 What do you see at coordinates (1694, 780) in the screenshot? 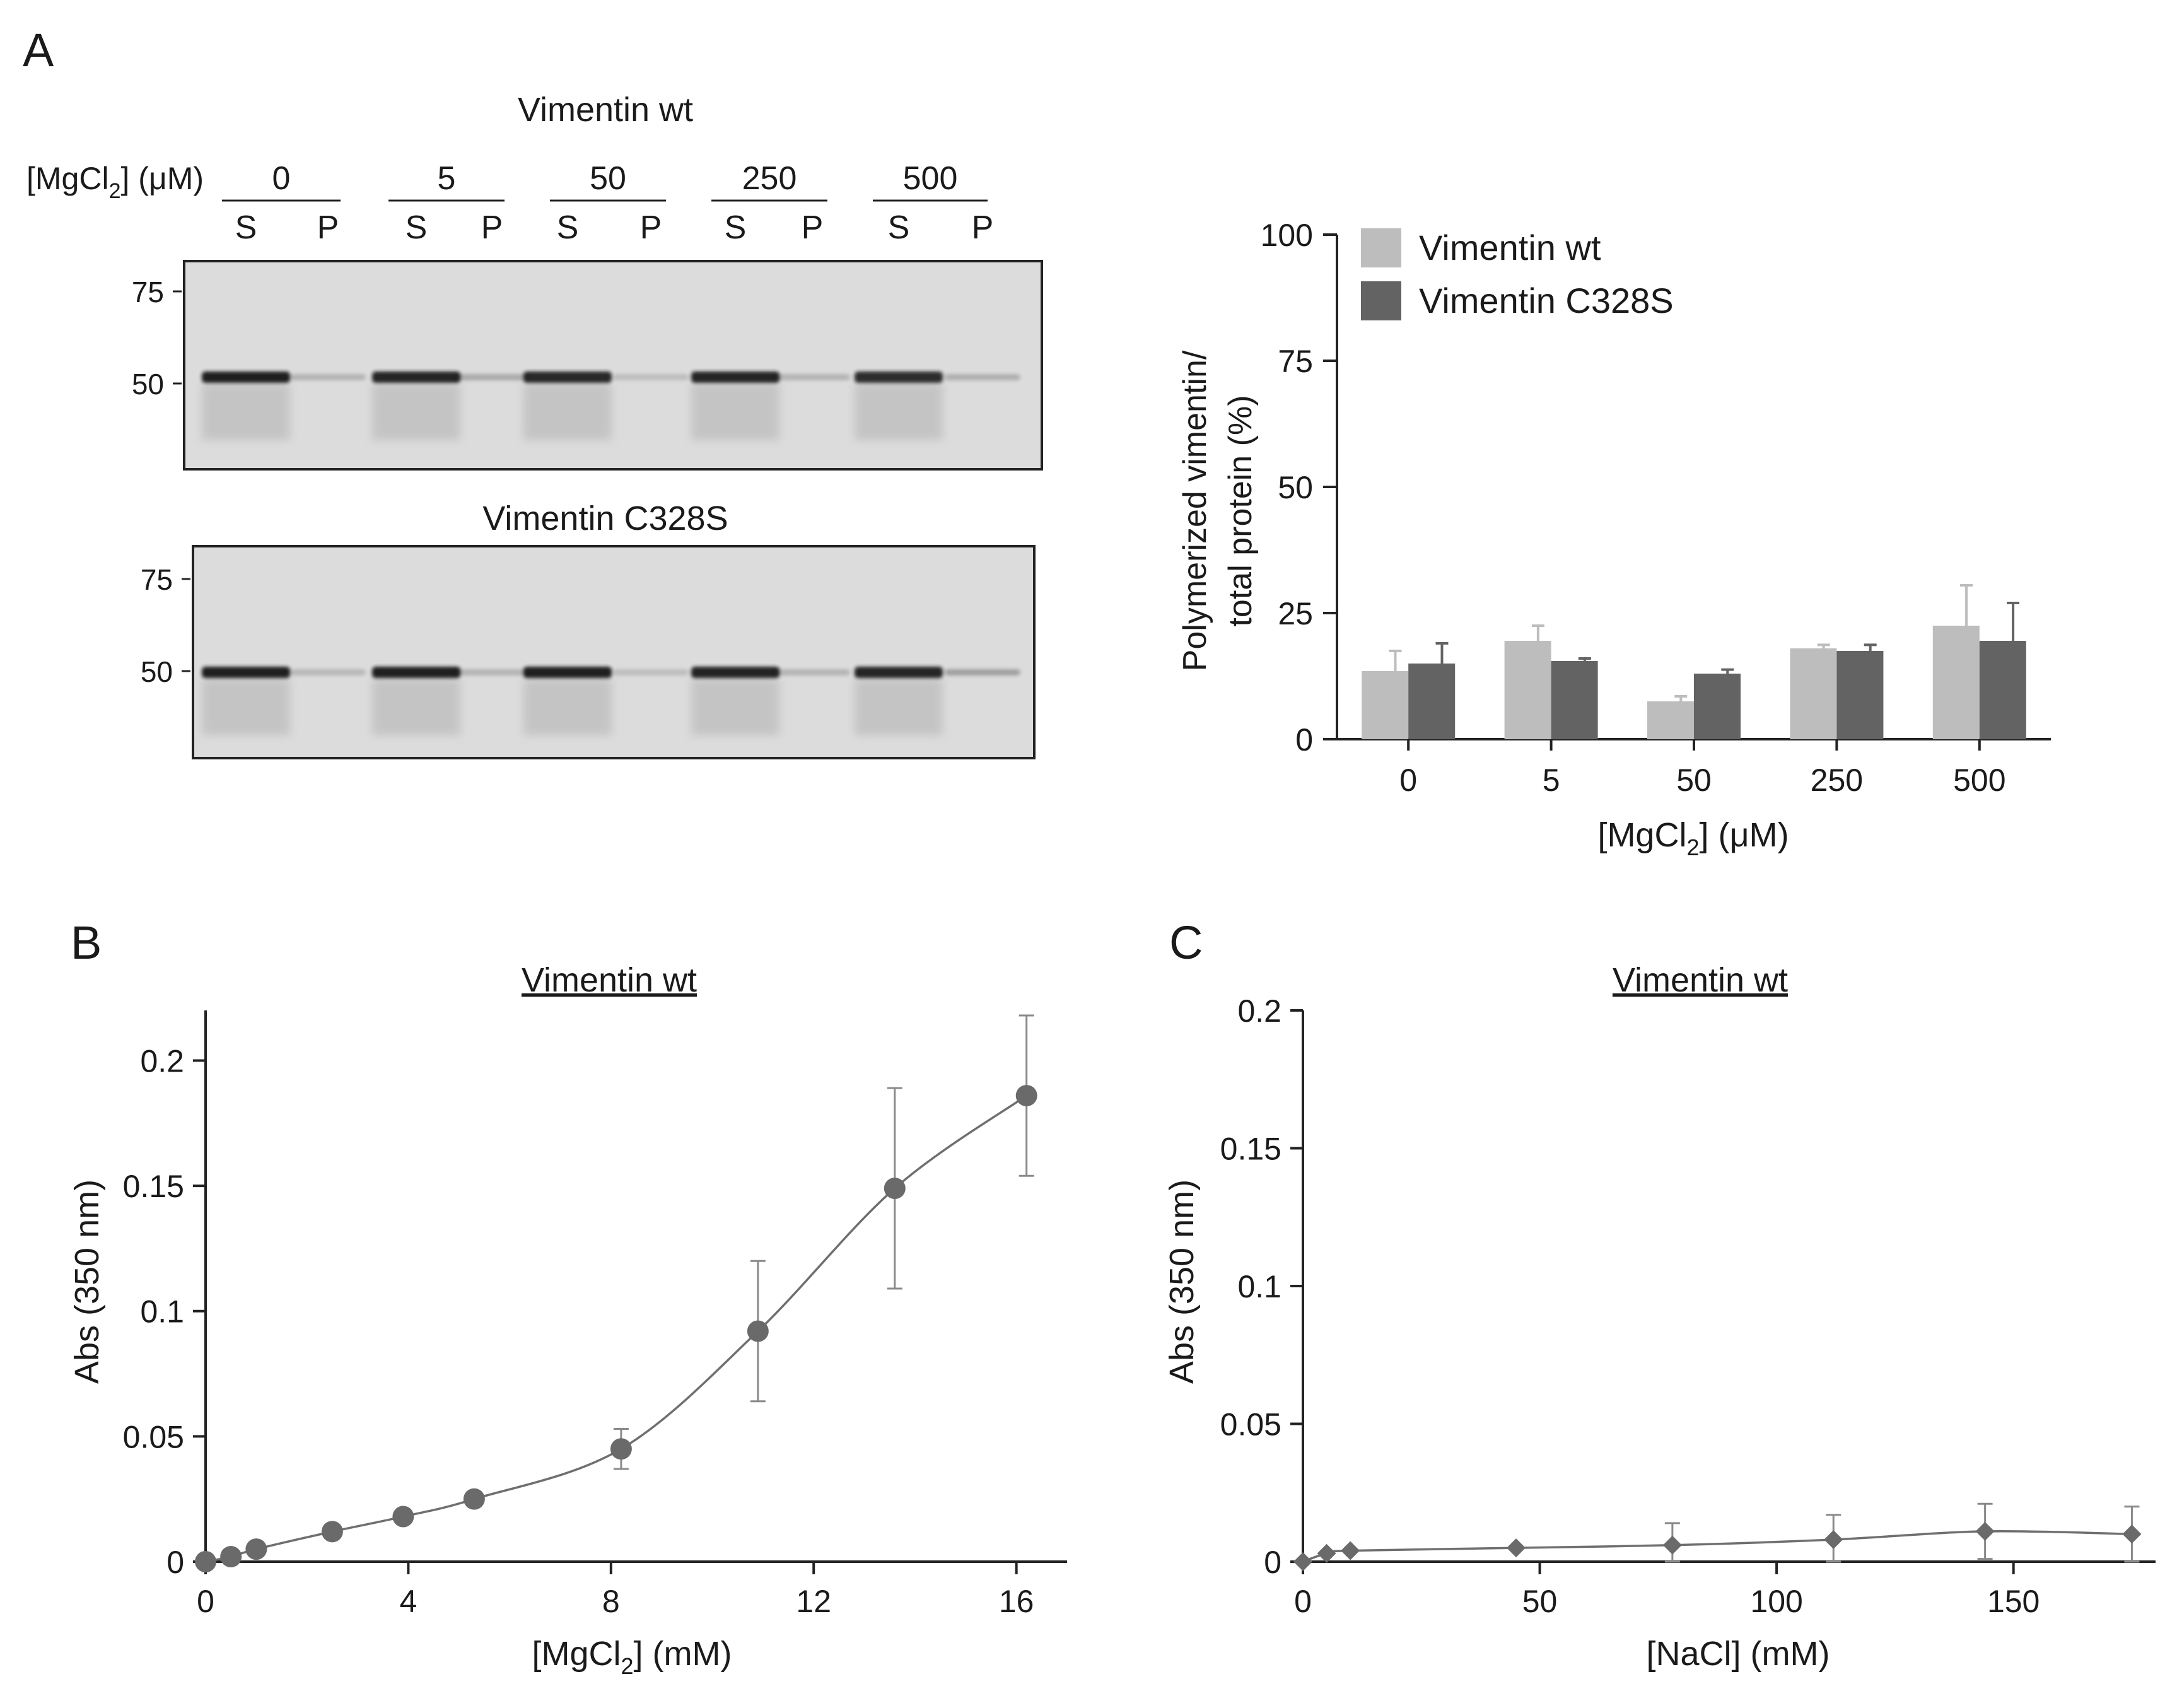
I see `bar-chart-x-tick-label: 50` at bounding box center [1694, 780].